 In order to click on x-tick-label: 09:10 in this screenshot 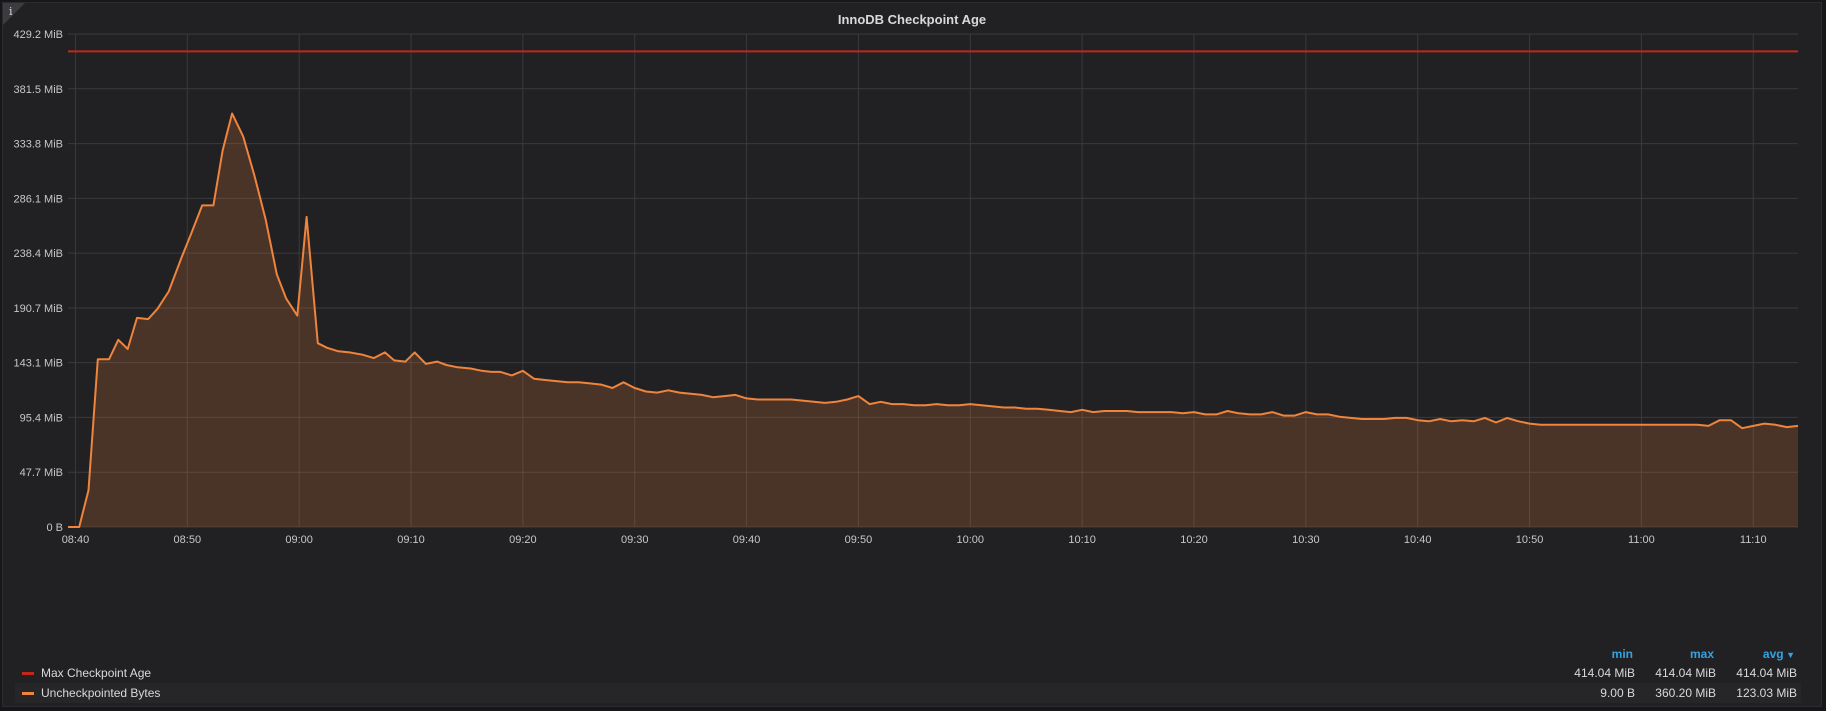, I will do `click(411, 540)`.